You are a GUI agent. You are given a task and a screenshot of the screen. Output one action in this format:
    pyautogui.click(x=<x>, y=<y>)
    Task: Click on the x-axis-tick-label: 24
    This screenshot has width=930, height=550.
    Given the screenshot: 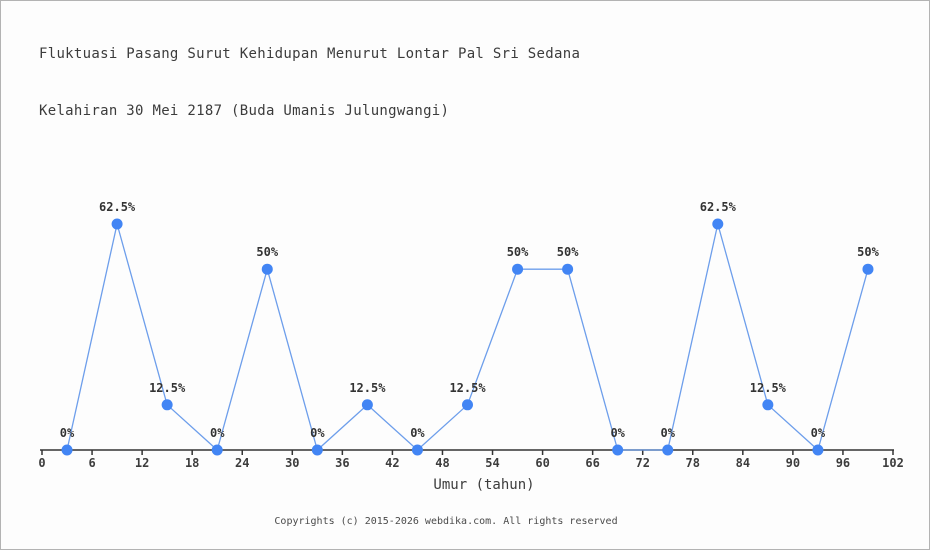 What is the action you would take?
    pyautogui.click(x=242, y=463)
    